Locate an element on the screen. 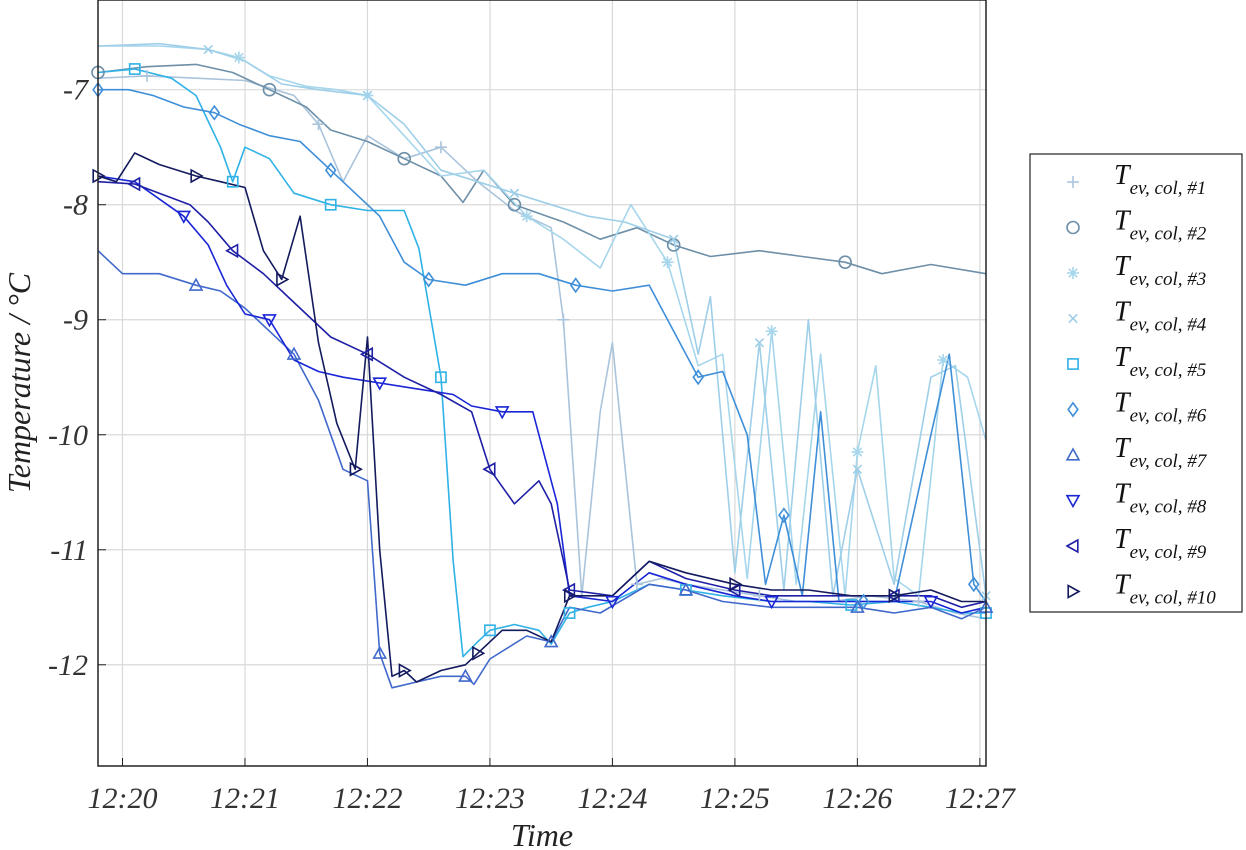 The image size is (1246, 850). legend-item: Tev, col, #4 is located at coordinates (1137, 316).